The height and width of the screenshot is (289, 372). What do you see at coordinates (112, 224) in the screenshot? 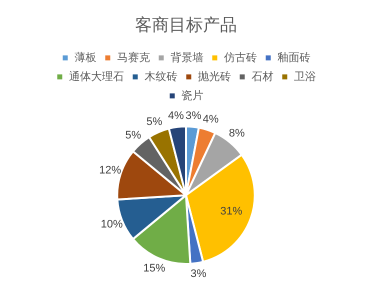
I see `data-label: 10%` at bounding box center [112, 224].